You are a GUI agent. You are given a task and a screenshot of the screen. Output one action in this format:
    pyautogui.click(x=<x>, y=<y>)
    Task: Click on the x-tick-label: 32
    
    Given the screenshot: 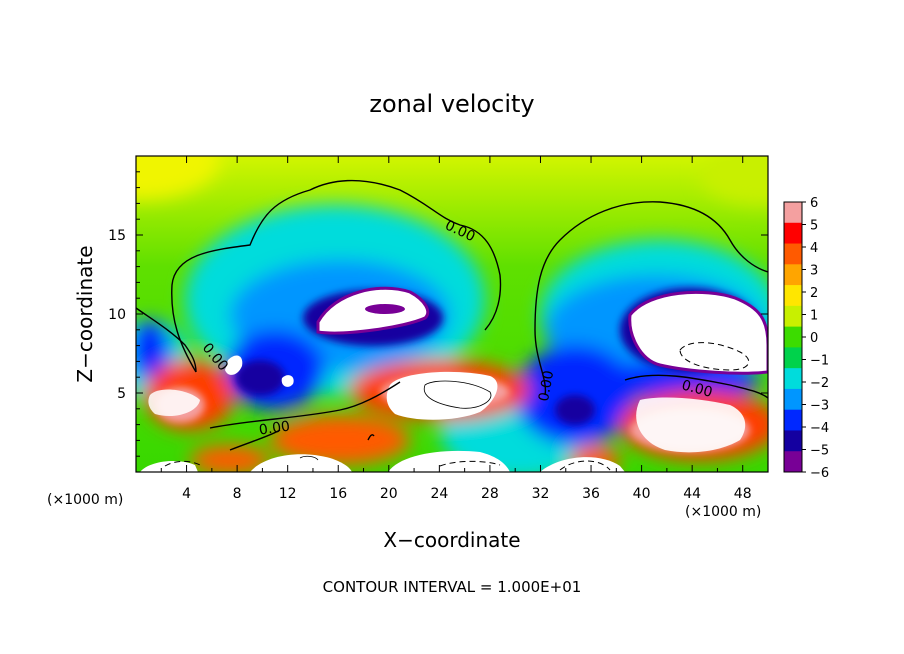 What is the action you would take?
    pyautogui.click(x=541, y=494)
    